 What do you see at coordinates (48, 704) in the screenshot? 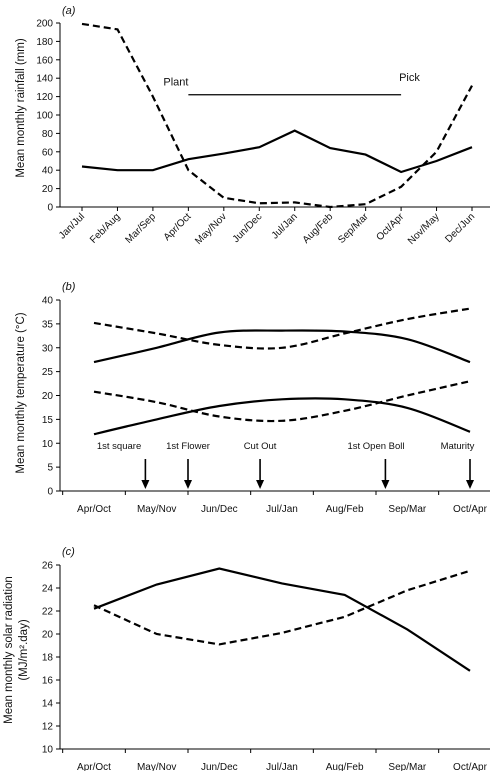
I see `y-tick-label: 14` at bounding box center [48, 704].